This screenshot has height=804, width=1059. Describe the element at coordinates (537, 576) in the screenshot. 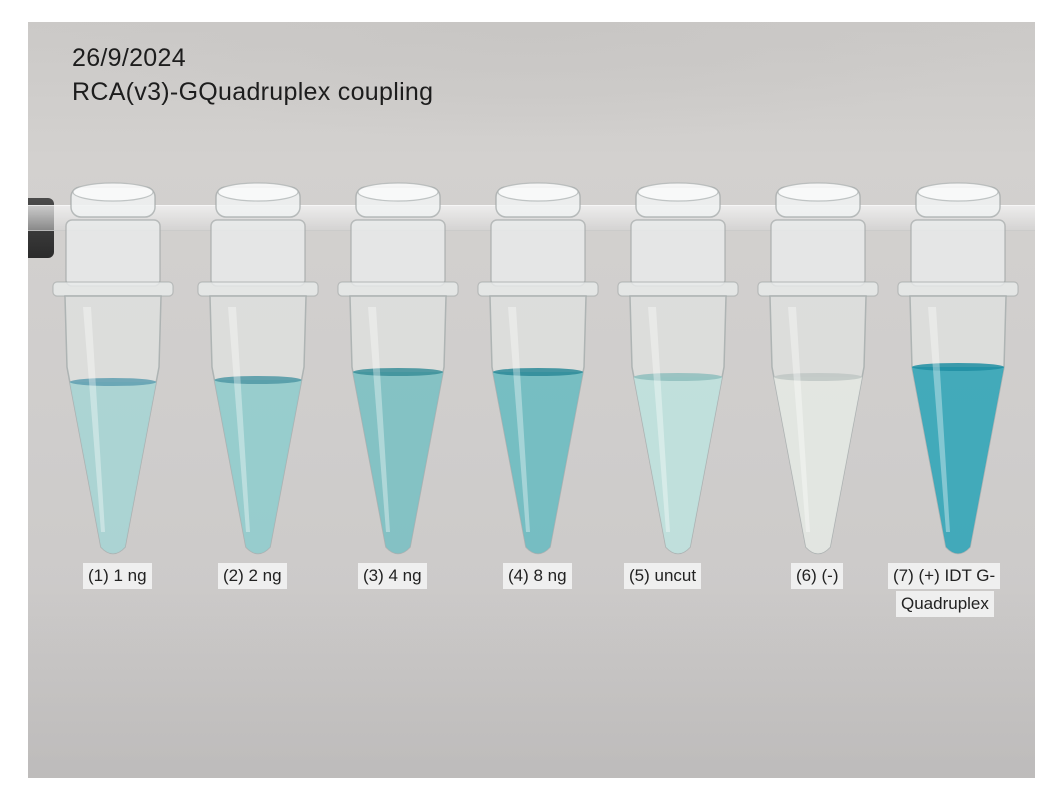

I see `tube-label: (4) 8 ng` at that location.